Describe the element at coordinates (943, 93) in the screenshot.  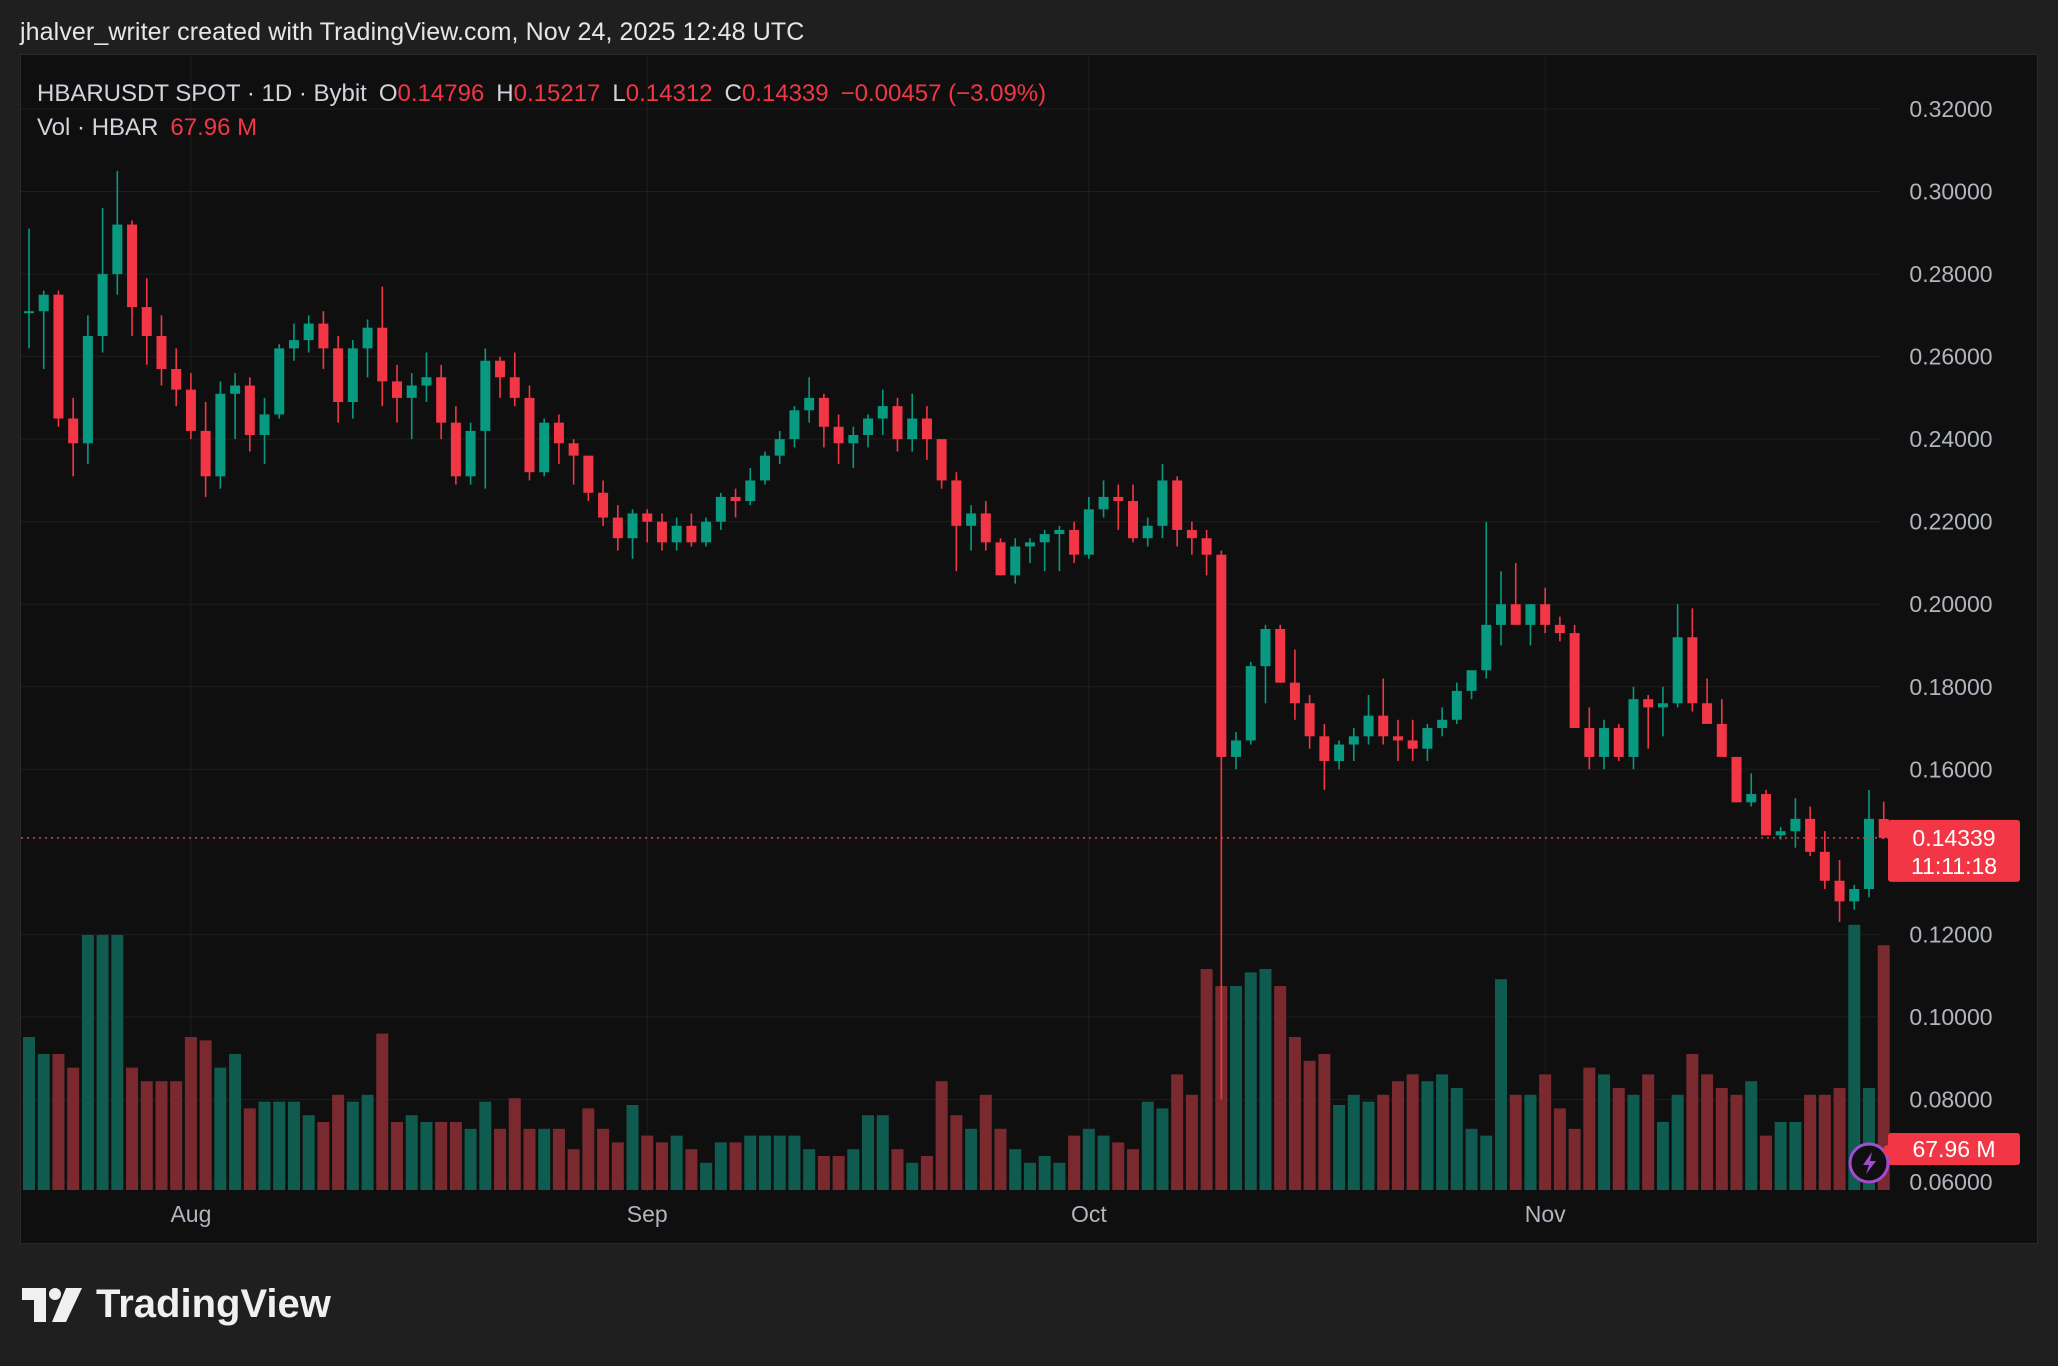
I see `change-value: −0.00457 (−3.09%)` at that location.